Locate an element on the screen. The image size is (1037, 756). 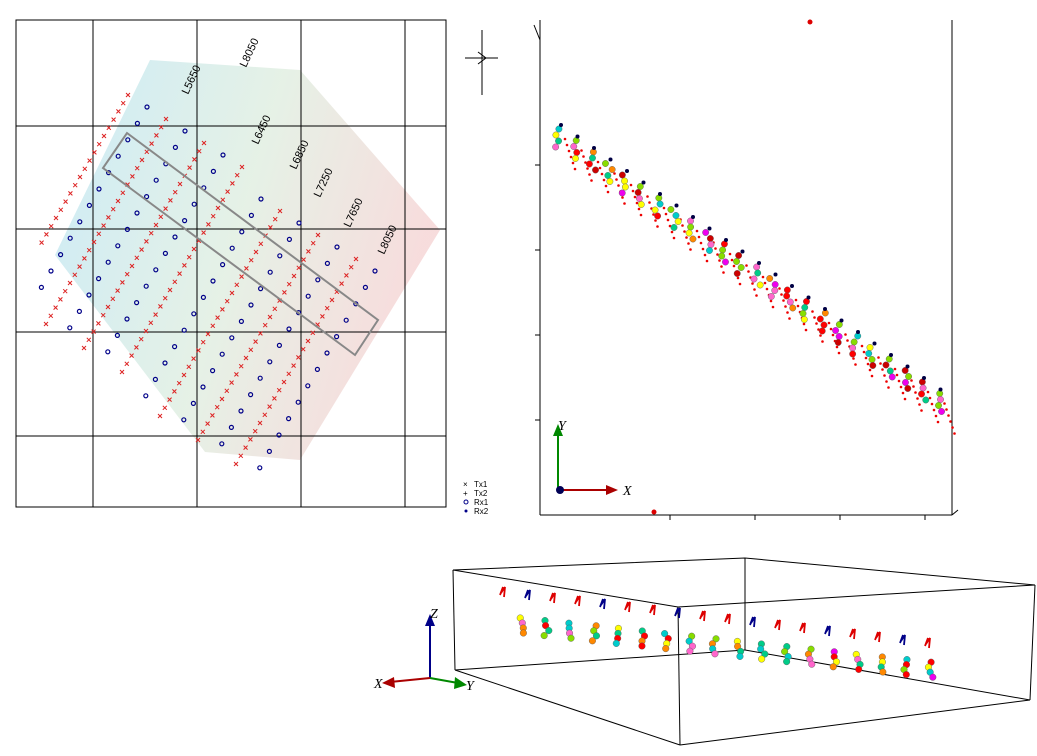
box-3d is located at coordinates (744, 651).